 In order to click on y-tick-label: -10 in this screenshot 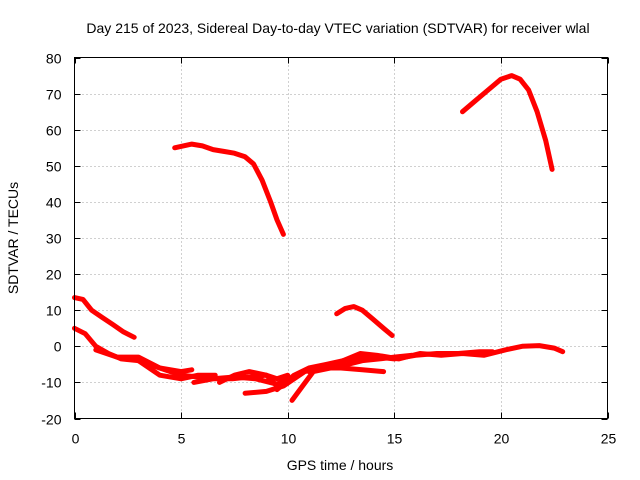, I will do `click(51, 383)`.